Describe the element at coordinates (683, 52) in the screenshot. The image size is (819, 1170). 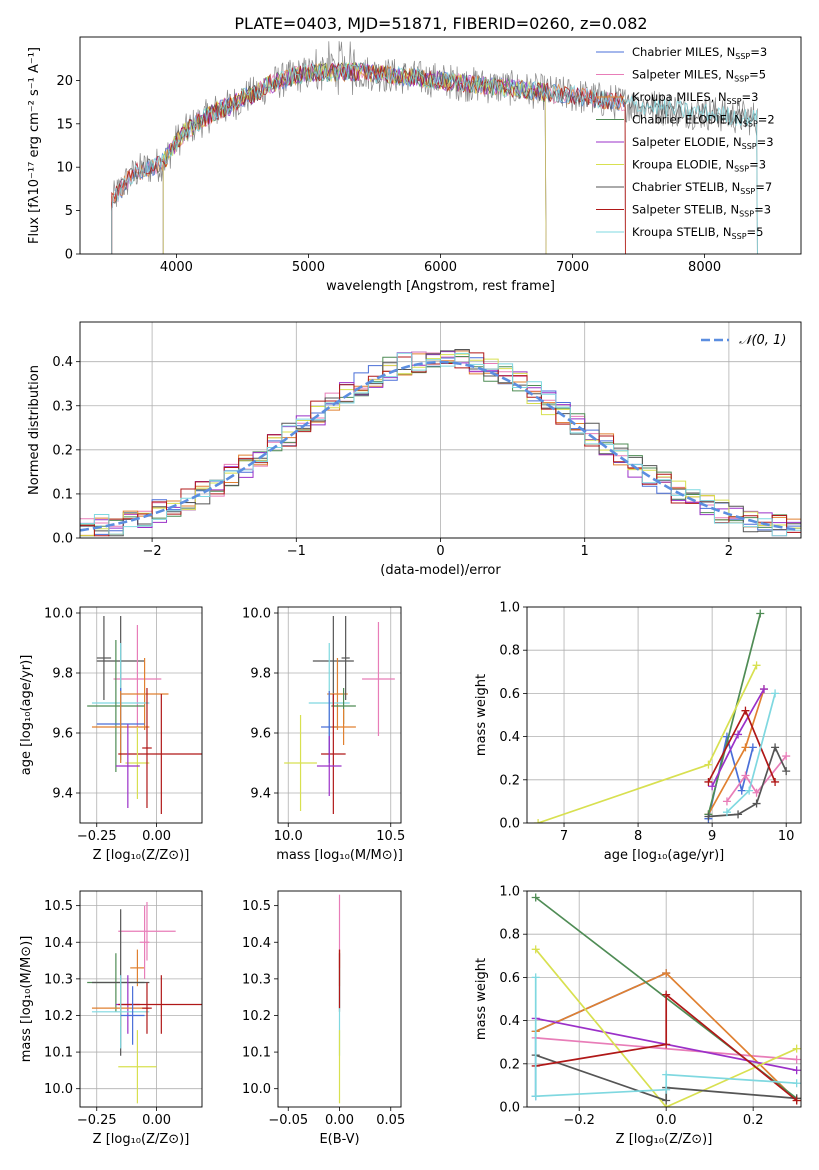
I see `legend-entry-name: Chabrier MILES, N` at that location.